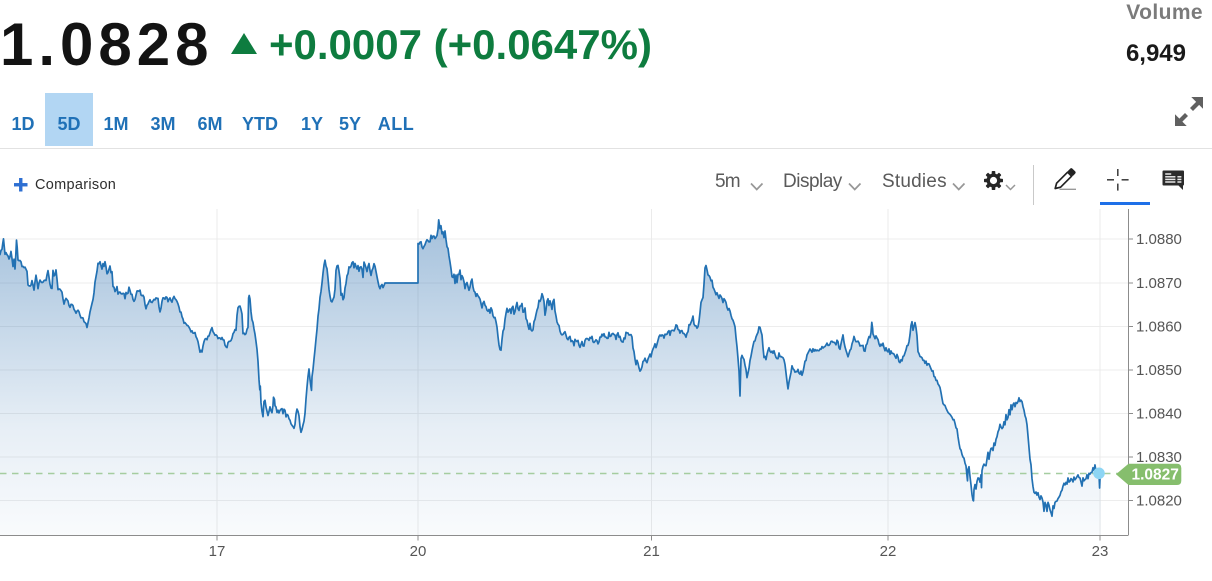  What do you see at coordinates (1159, 414) in the screenshot?
I see `svg-text: 1.0840` at bounding box center [1159, 414].